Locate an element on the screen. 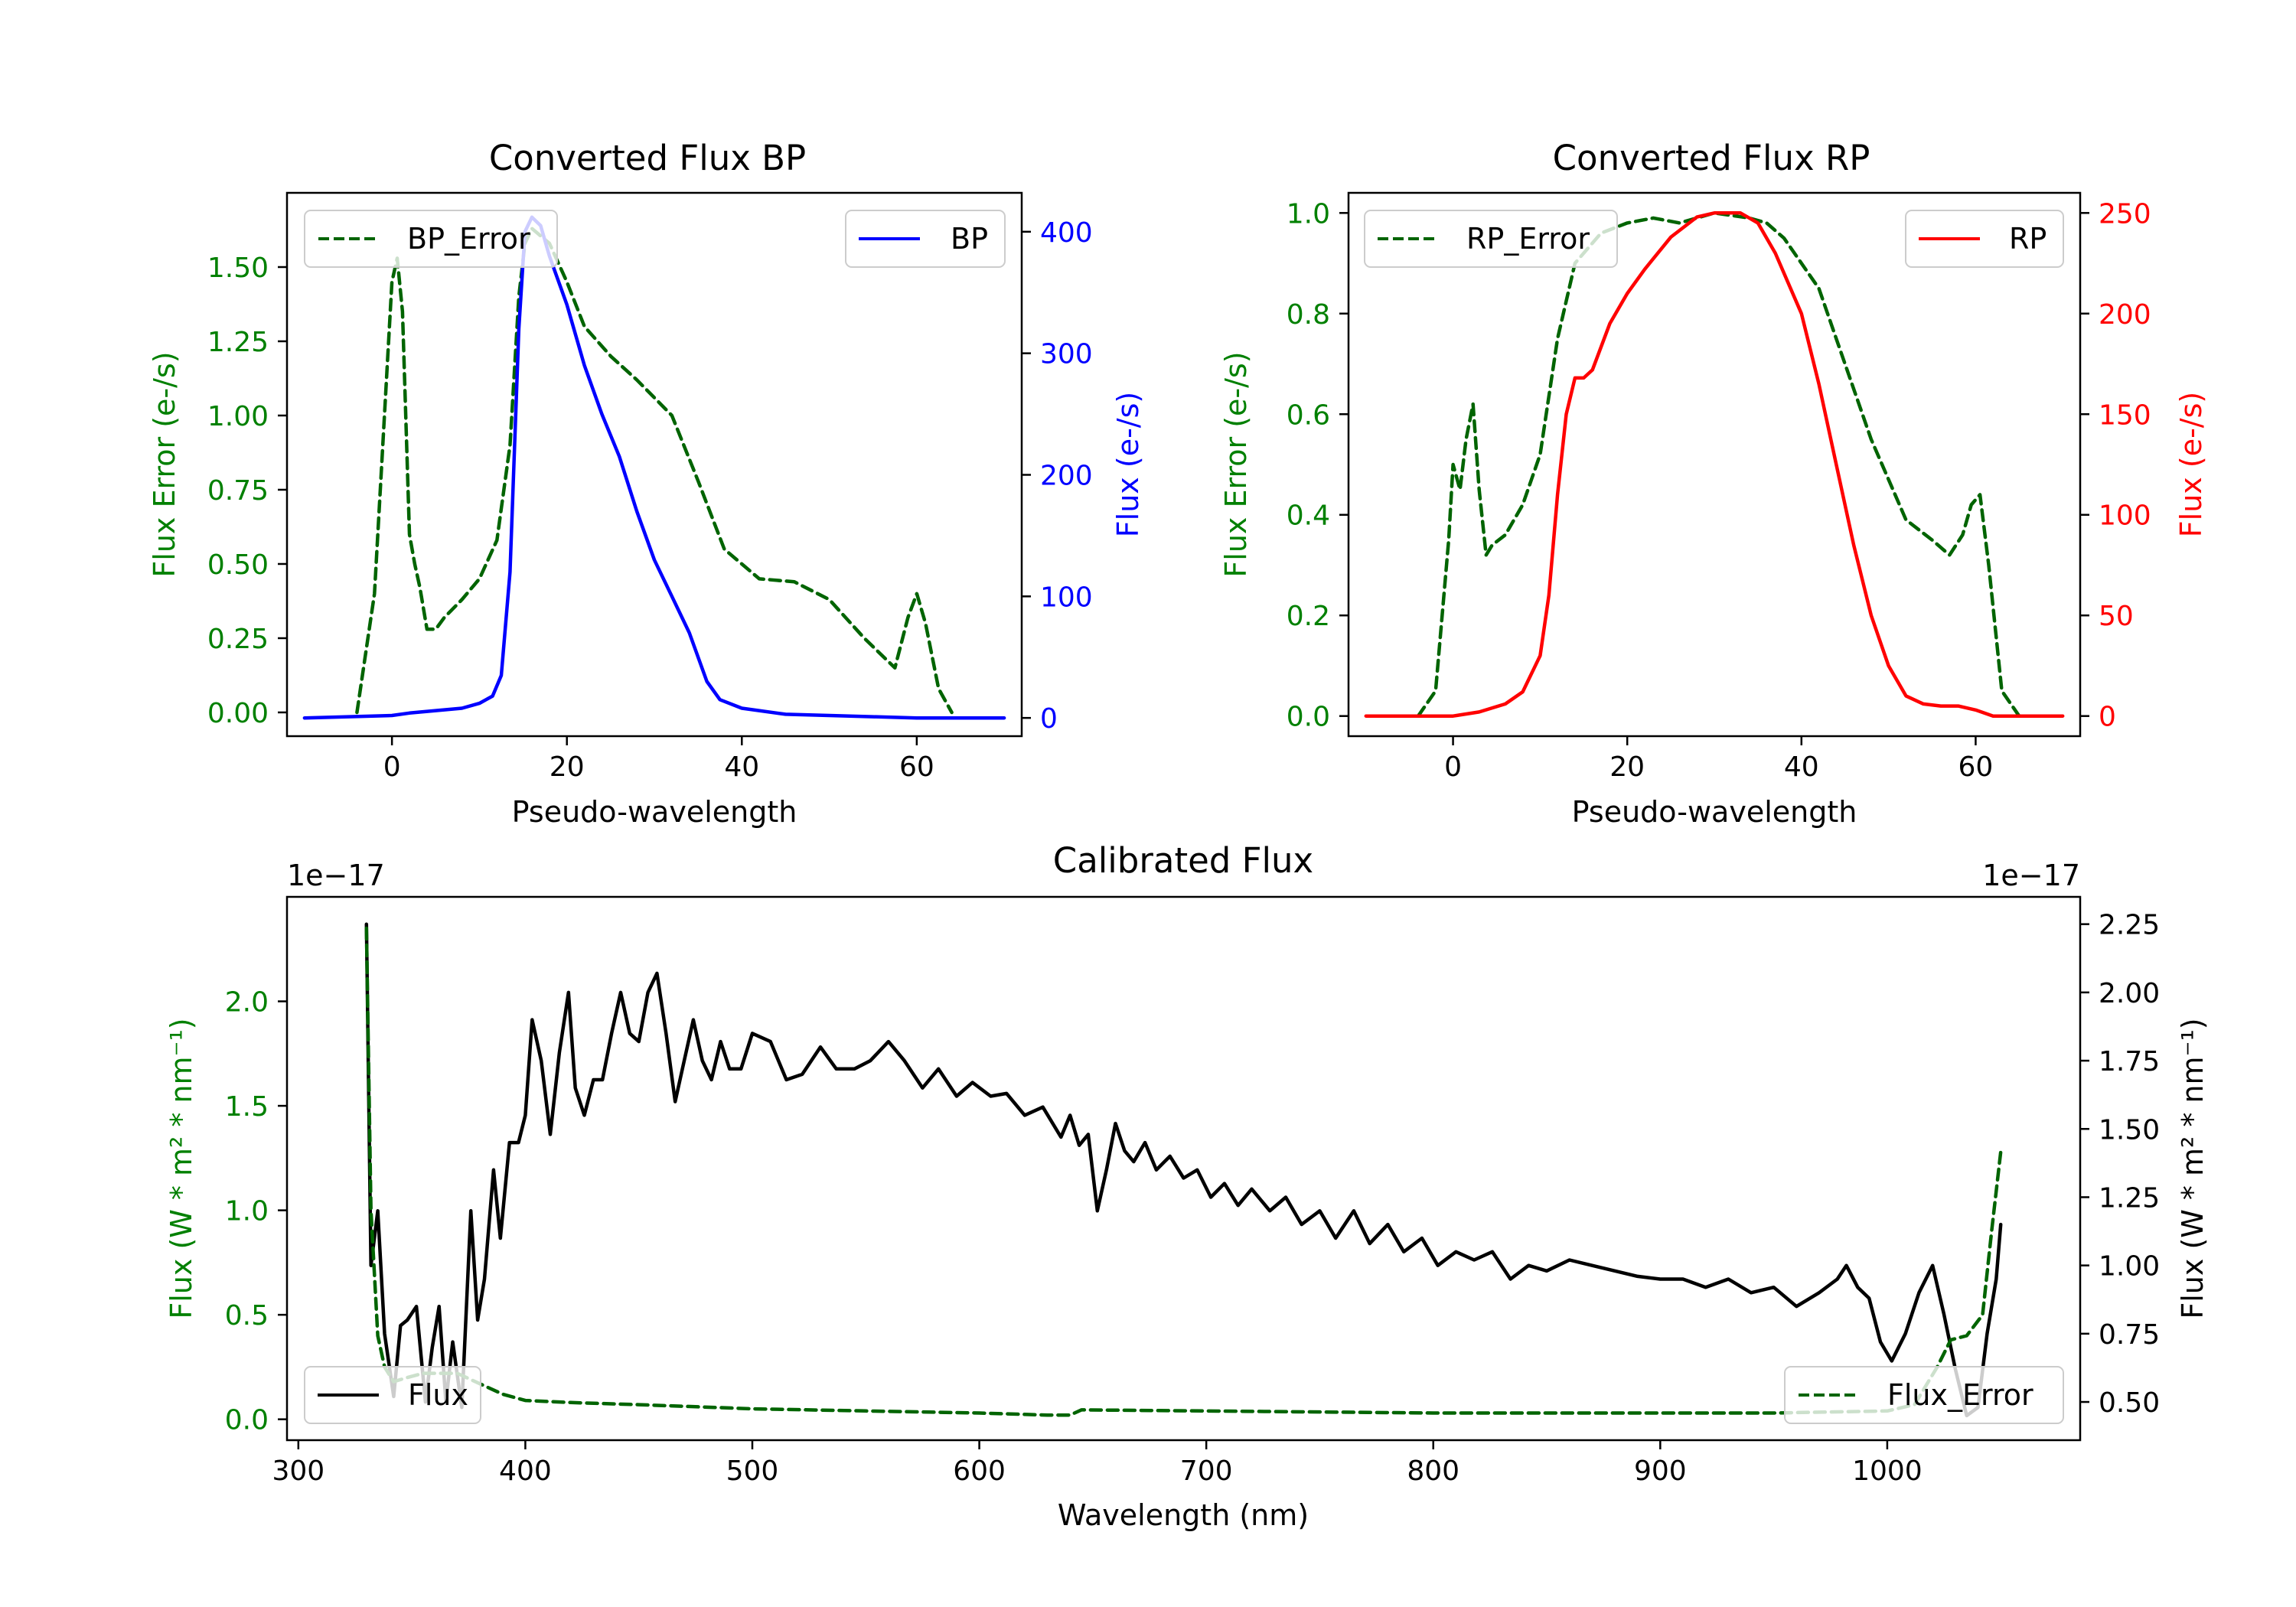  x-tick-label: 900 is located at coordinates (1660, 1471).